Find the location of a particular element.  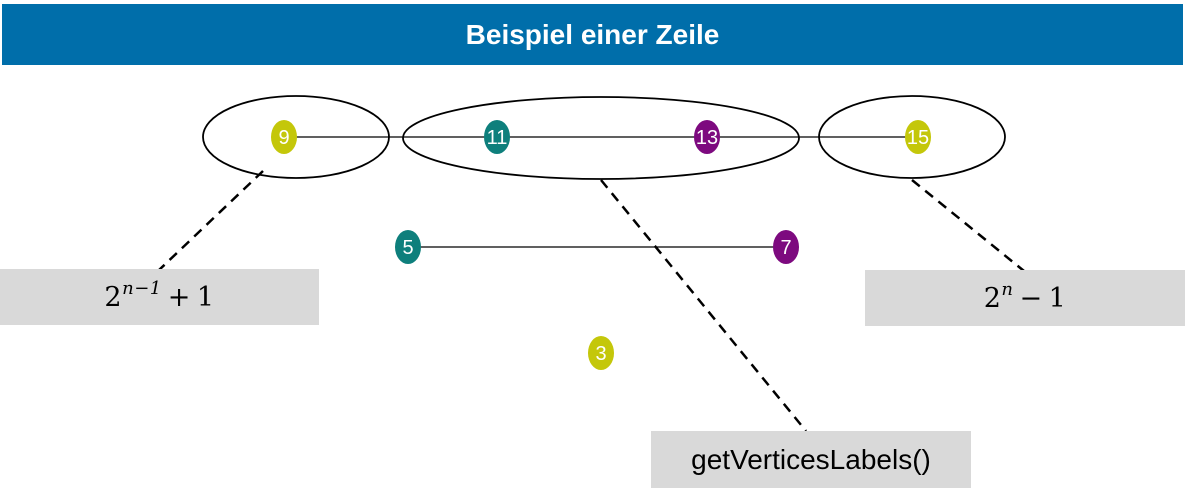

group-ellipse-right is located at coordinates (912, 137).